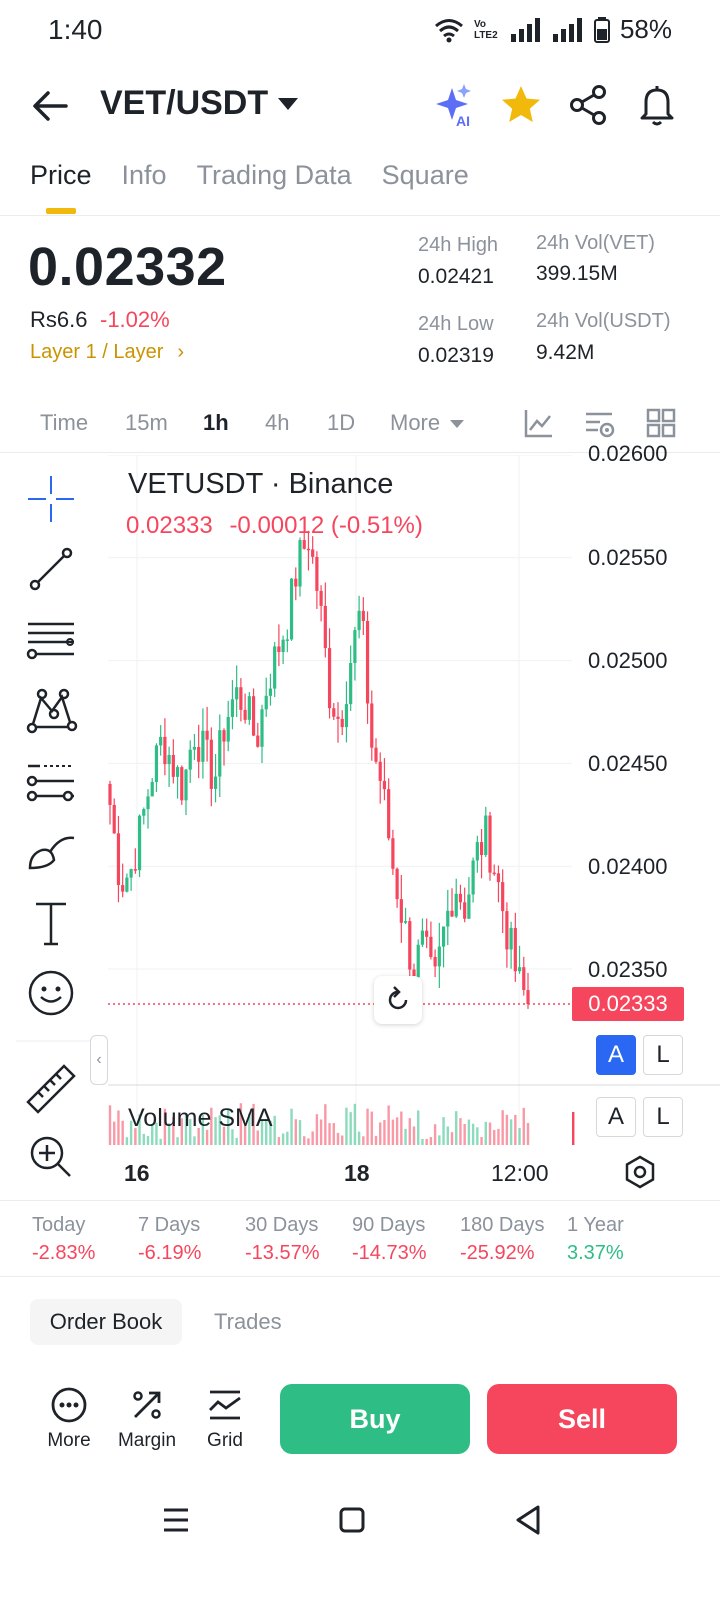  Describe the element at coordinates (75, 29) in the screenshot. I see `status-time: 1:40` at that location.